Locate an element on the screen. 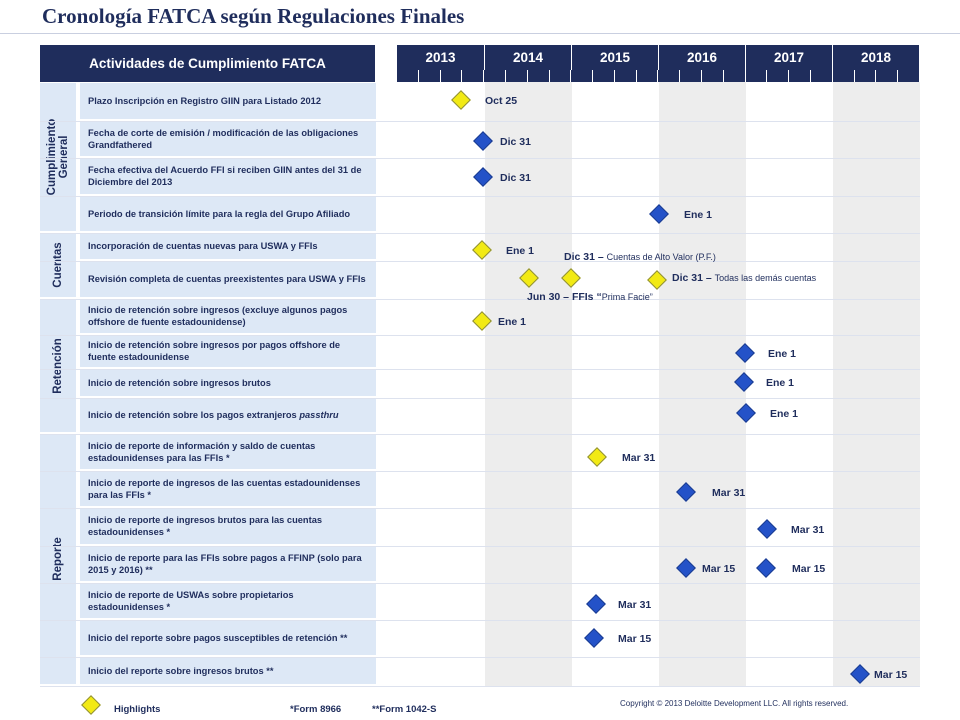 The image size is (960, 720). group-label: Retención is located at coordinates (58, 365).